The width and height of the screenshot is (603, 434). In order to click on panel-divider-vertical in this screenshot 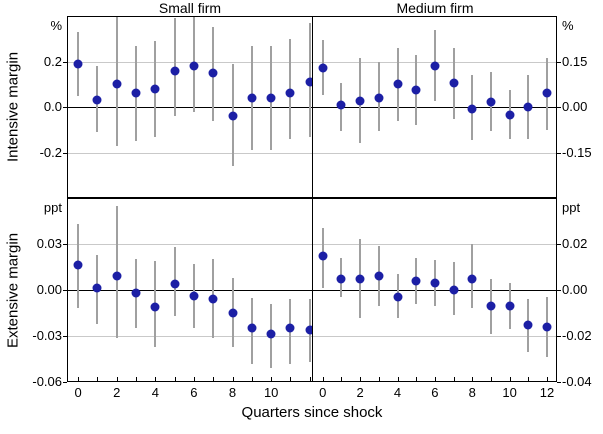, I will do `click(312, 199)`.